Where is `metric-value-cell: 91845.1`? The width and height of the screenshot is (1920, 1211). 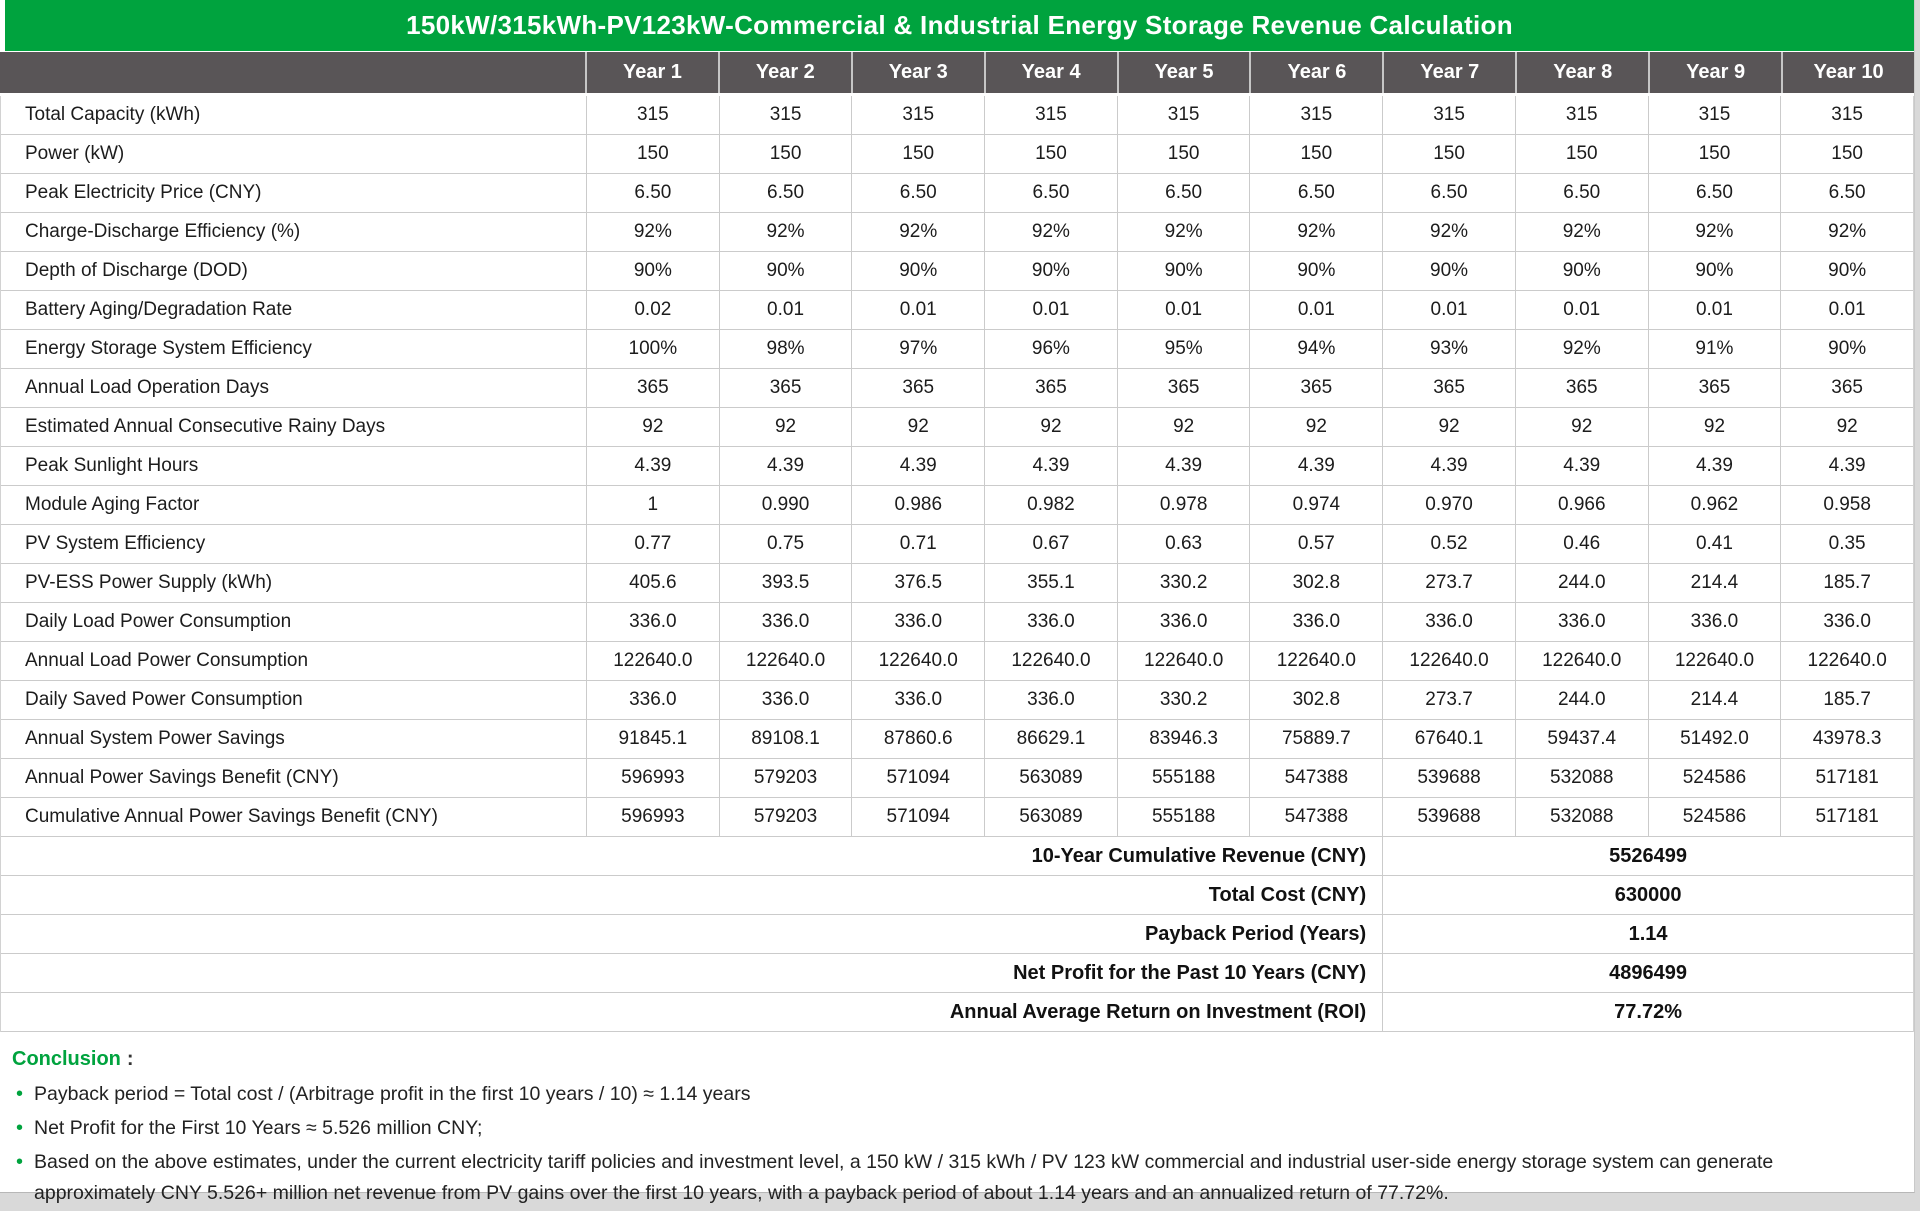 metric-value-cell: 91845.1 is located at coordinates (652, 739).